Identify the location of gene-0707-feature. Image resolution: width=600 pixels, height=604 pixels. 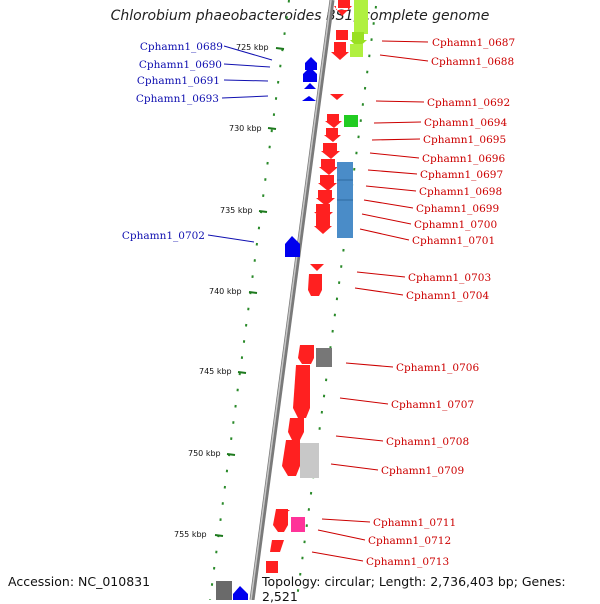
(301, 391).